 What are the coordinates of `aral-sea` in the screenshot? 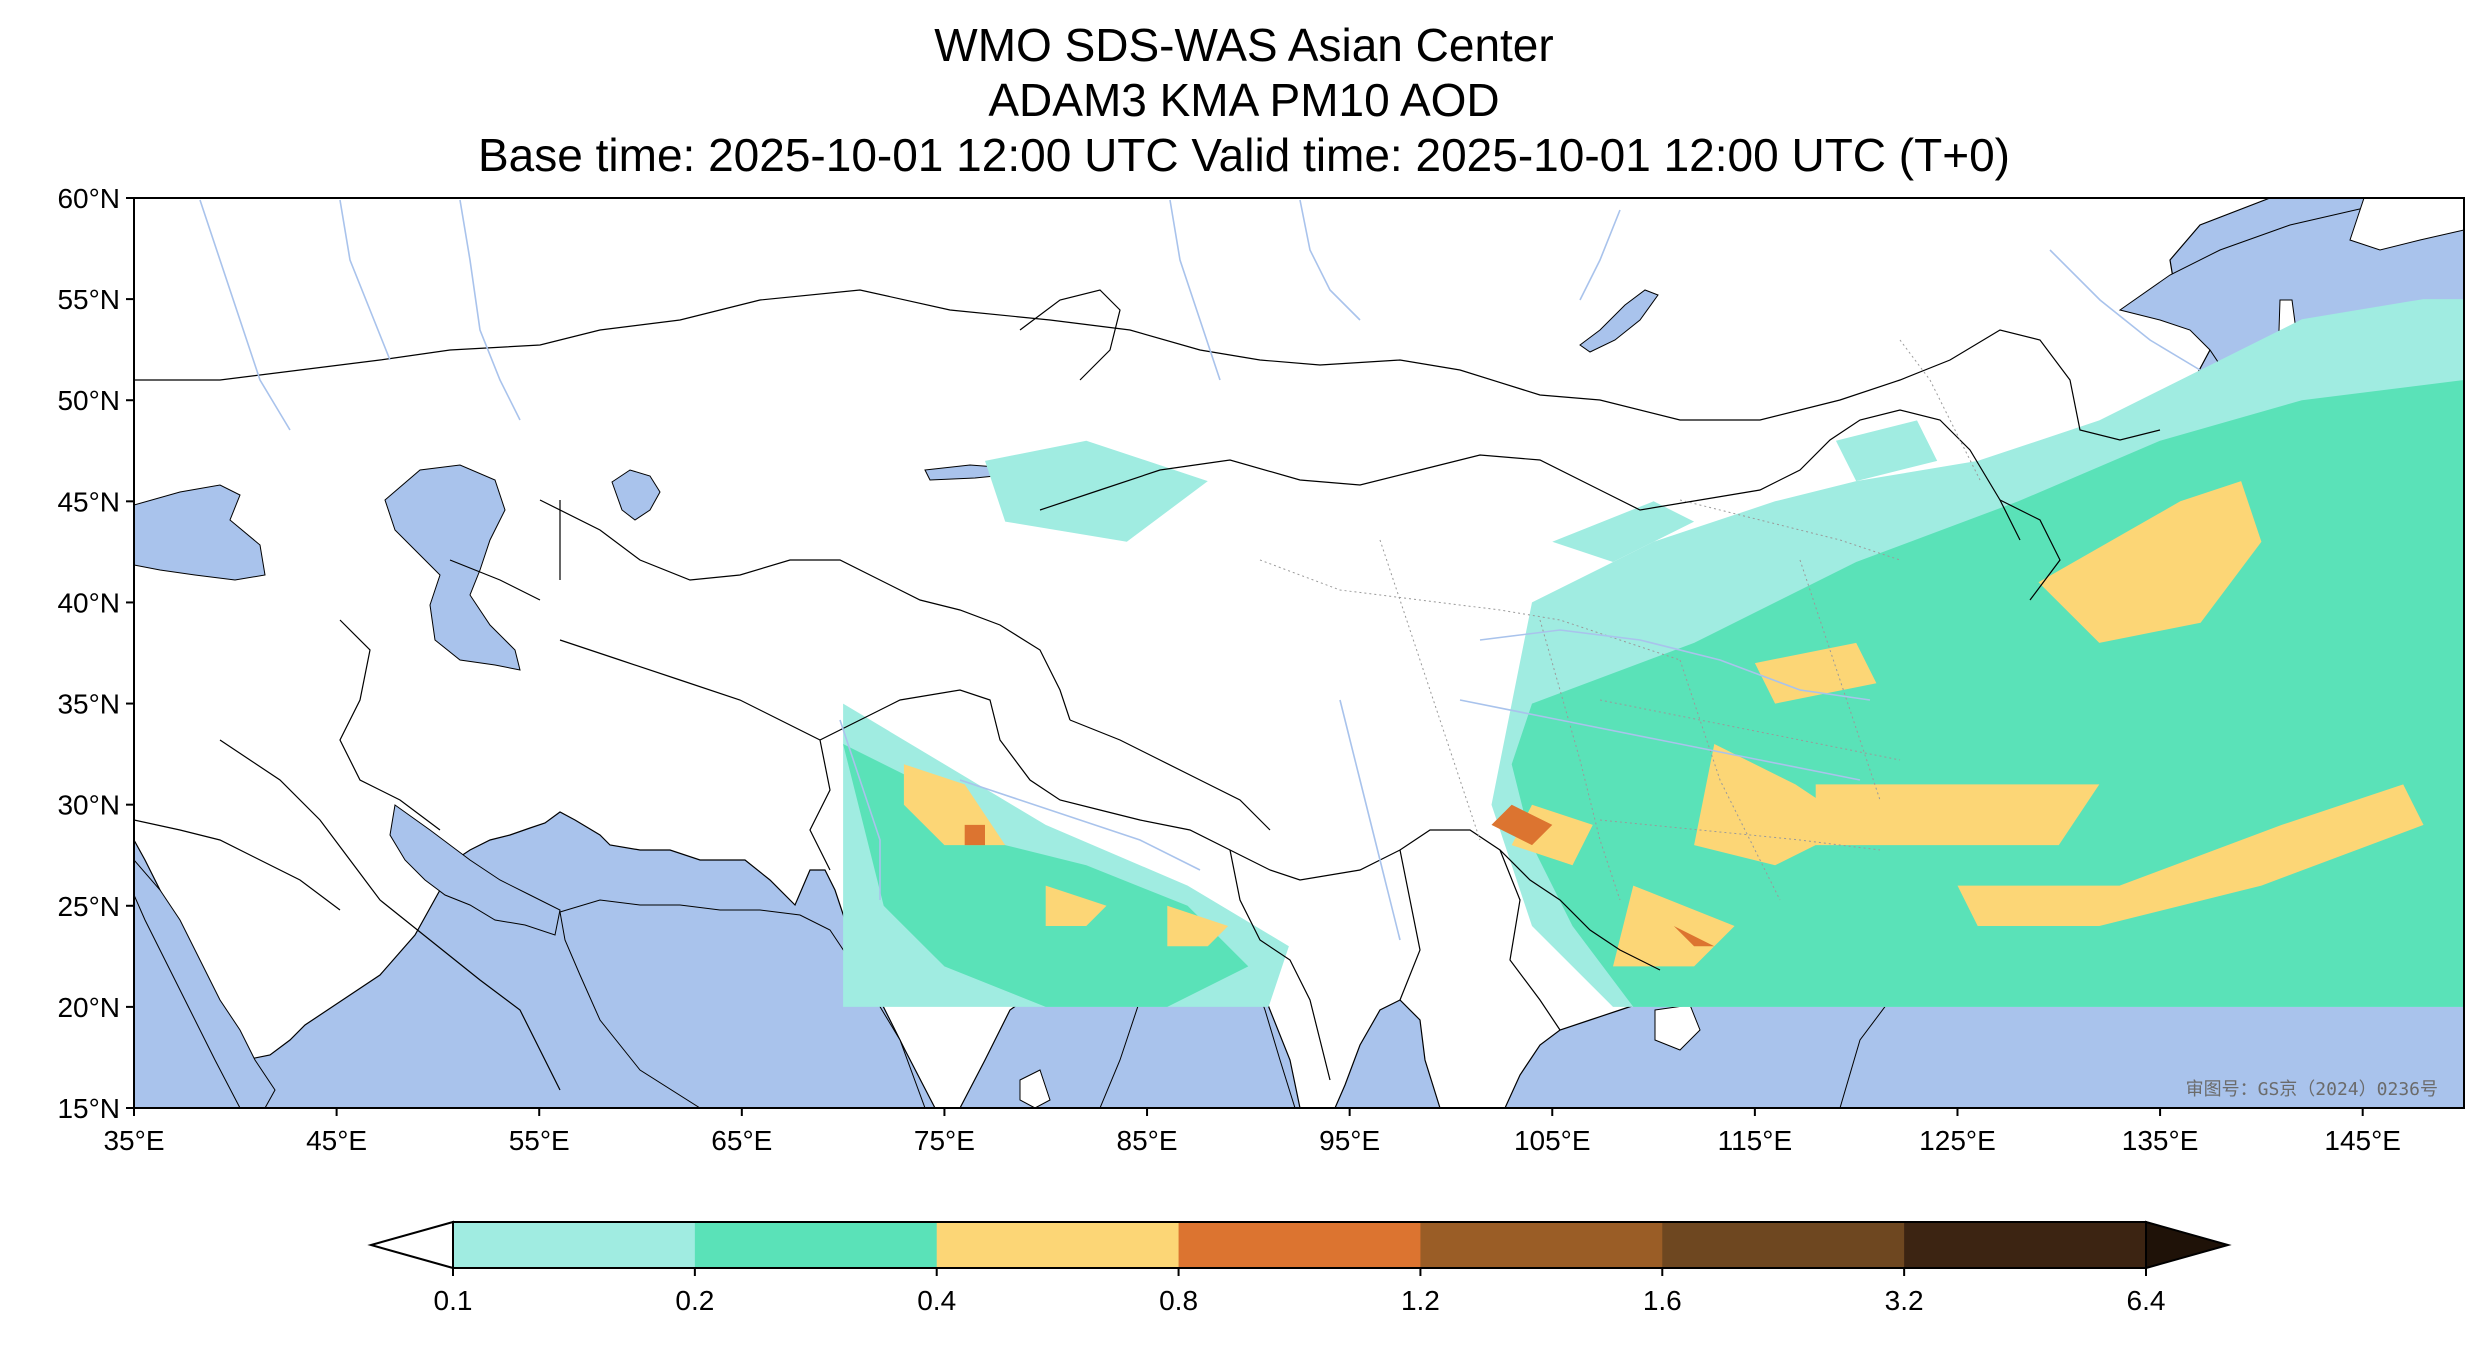 It's located at (636, 495).